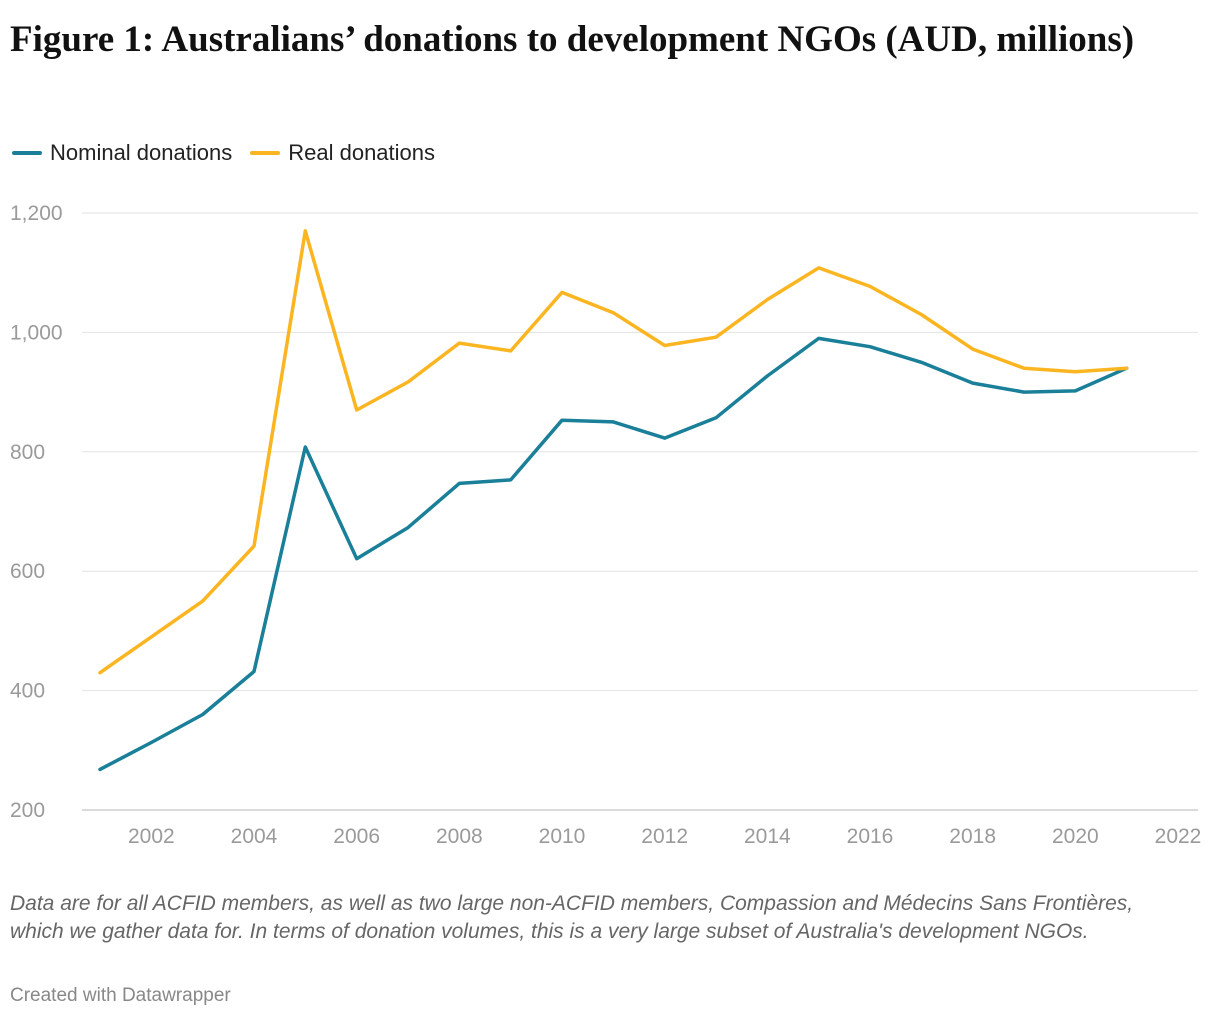 This screenshot has height=1020, width=1220. What do you see at coordinates (100, 673) in the screenshot?
I see `data-point-real-donations-2001` at bounding box center [100, 673].